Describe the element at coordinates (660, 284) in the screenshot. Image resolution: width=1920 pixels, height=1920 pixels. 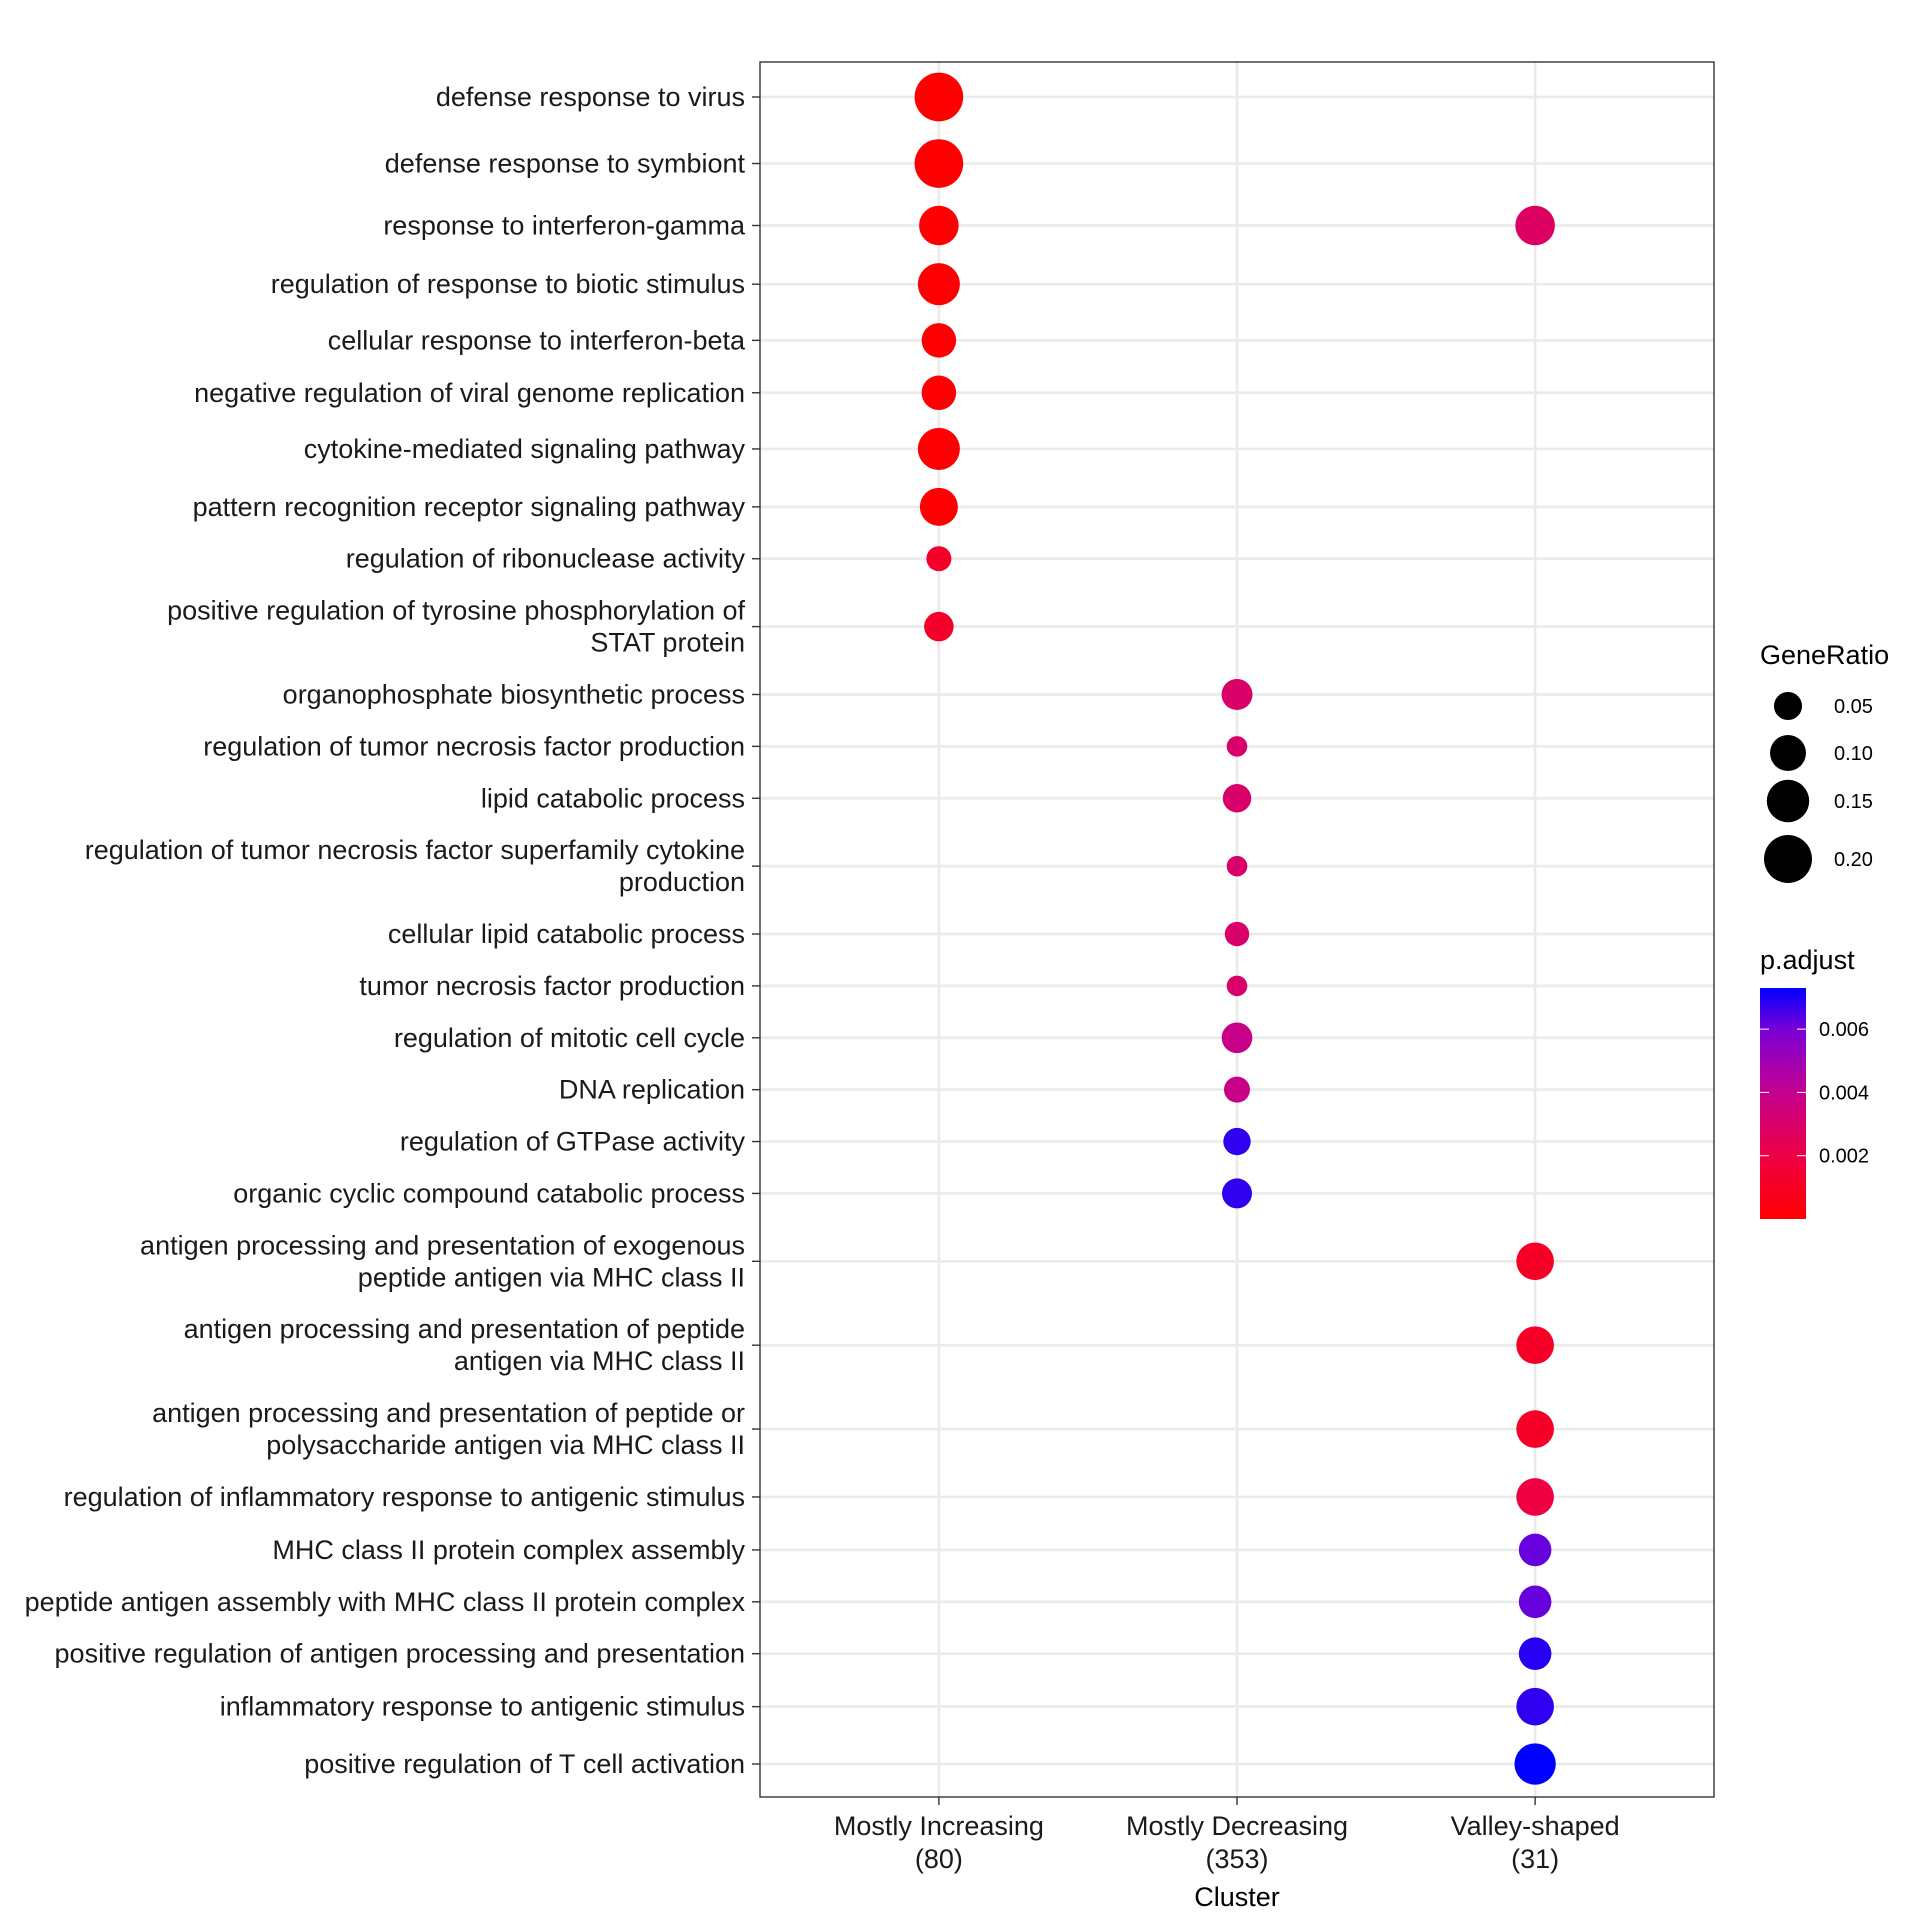
I see `y-tick-label-line: biotic stimulus` at that location.